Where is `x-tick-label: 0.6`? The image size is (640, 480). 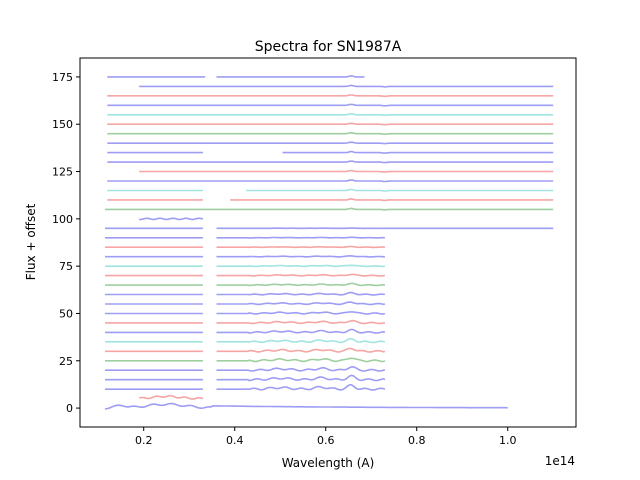 x-tick-label: 0.6 is located at coordinates (326, 440).